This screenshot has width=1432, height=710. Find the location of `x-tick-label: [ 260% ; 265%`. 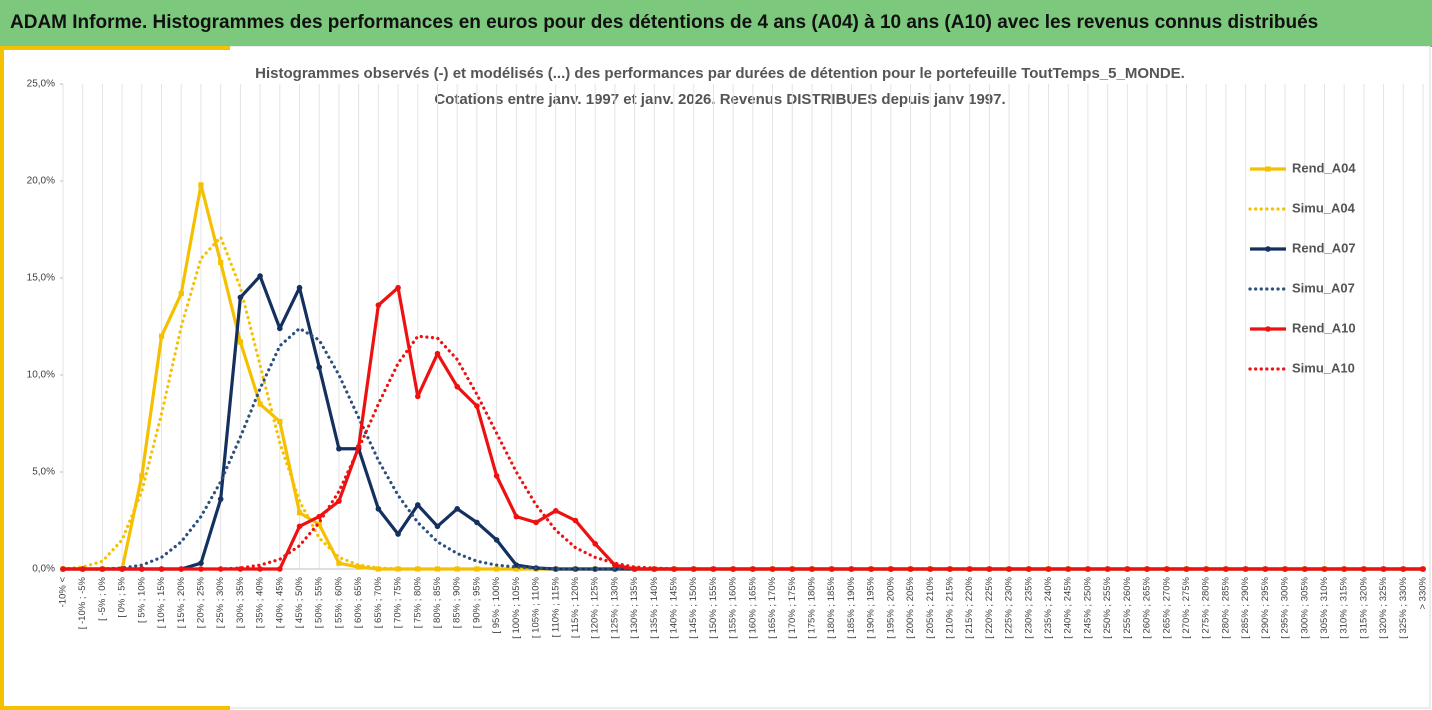

x-tick-label: [ 260% ; 265% is located at coordinates (1147, 607).